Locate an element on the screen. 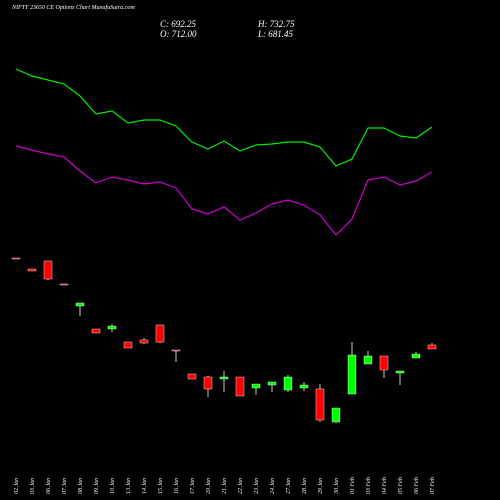 This screenshot has height=500, width=500. x-tick-label: 01 Feb is located at coordinates (353, 485).